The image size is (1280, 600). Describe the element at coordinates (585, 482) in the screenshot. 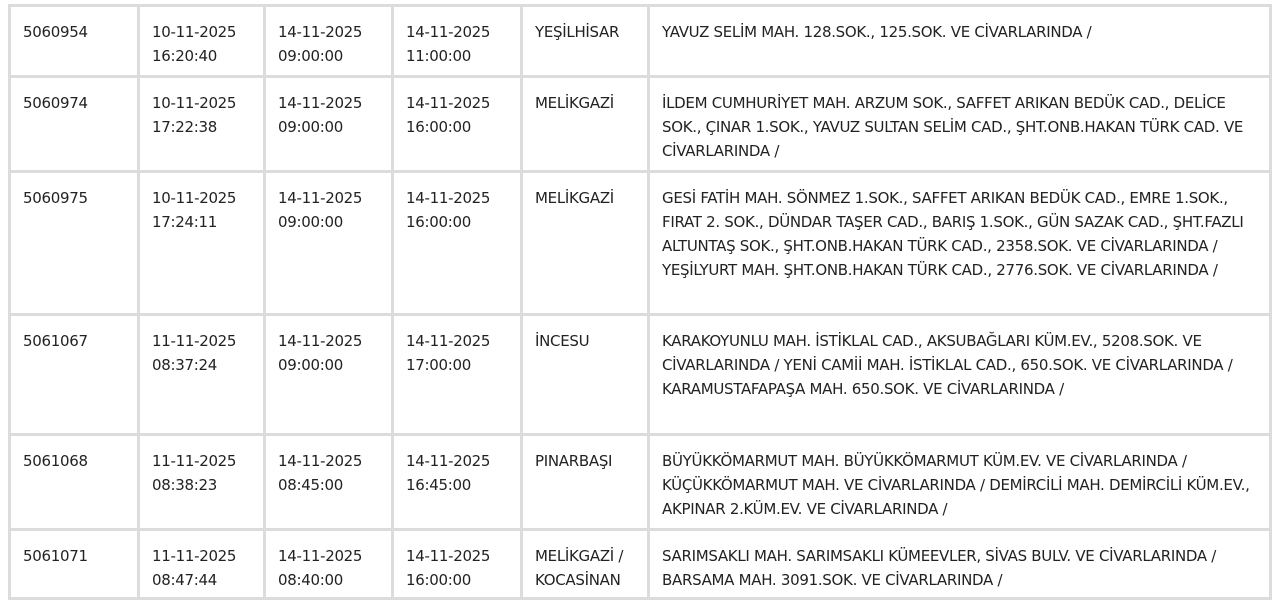

I see `district-cell: PINARBAŞI` at that location.